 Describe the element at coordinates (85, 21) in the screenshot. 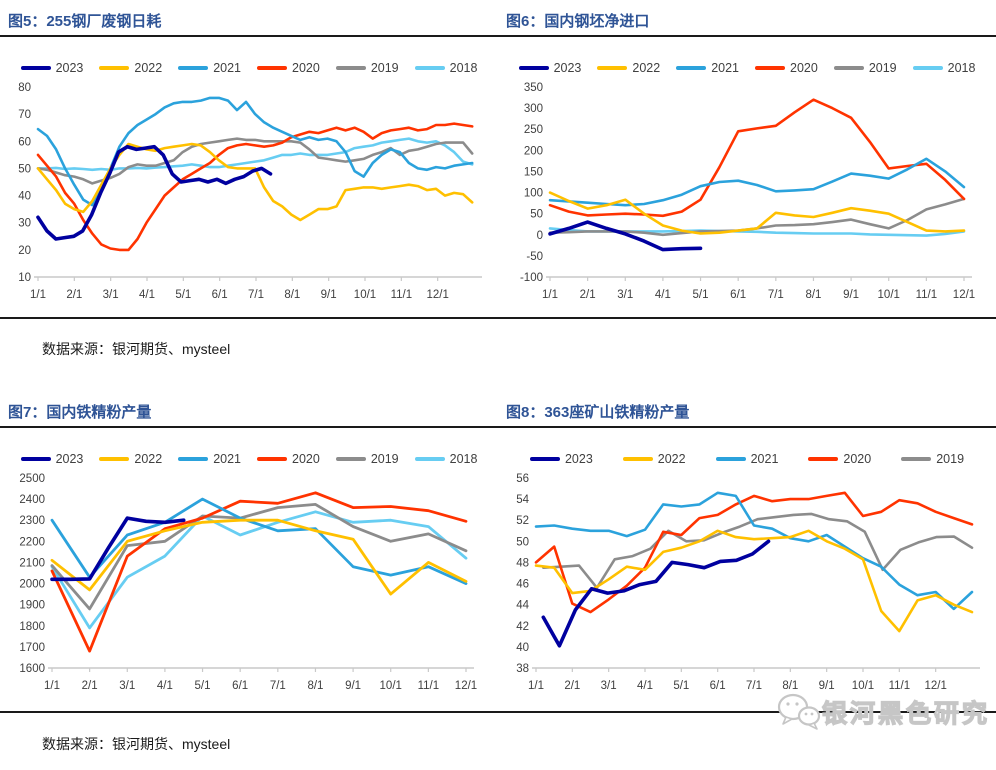

I see `chart-title-fig5: 图5：255钢厂废钢日耗` at that location.